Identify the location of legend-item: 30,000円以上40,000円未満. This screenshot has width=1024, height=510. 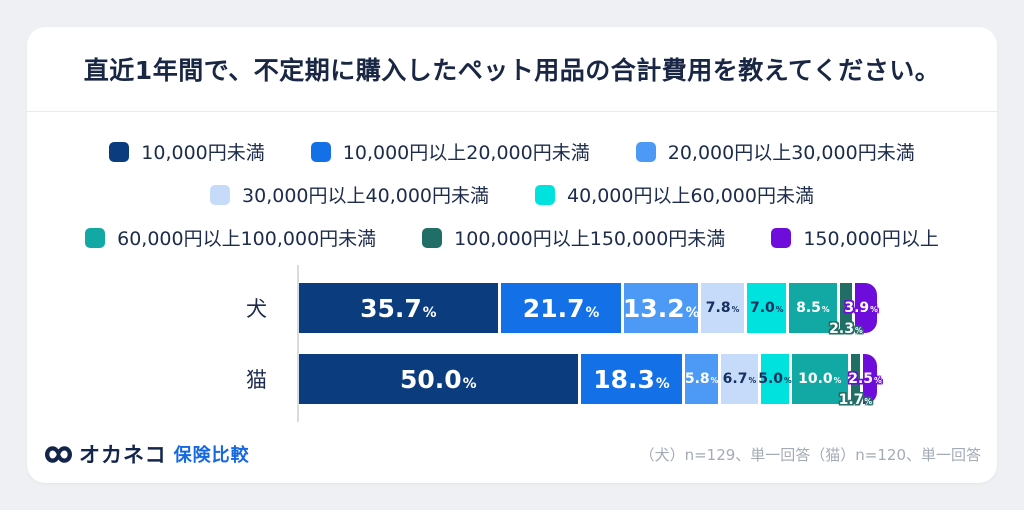
(349, 194).